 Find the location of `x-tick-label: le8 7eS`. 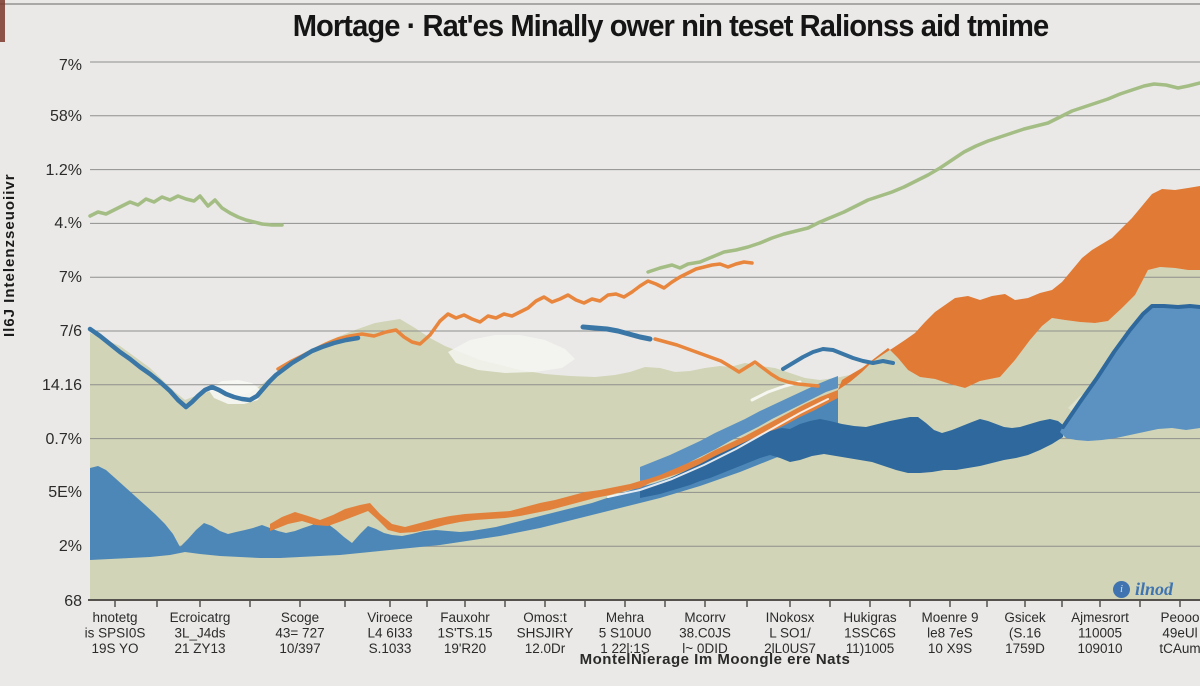

x-tick-label: le8 7eS is located at coordinates (950, 633).